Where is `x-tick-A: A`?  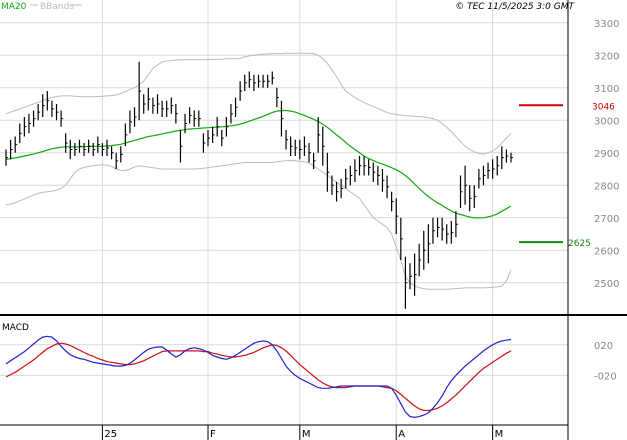 x-tick-A: A is located at coordinates (401, 434).